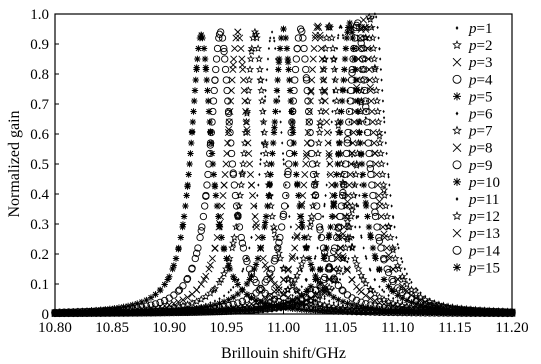 This screenshot has height=364, width=541. I want to click on legend-item: p=1, so click(473, 29).